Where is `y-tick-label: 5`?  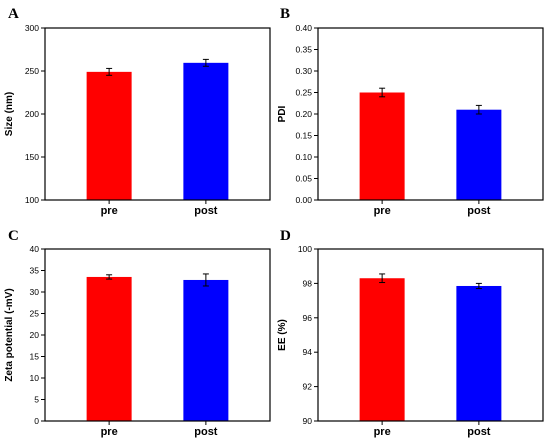 y-tick-label: 5 is located at coordinates (36, 400).